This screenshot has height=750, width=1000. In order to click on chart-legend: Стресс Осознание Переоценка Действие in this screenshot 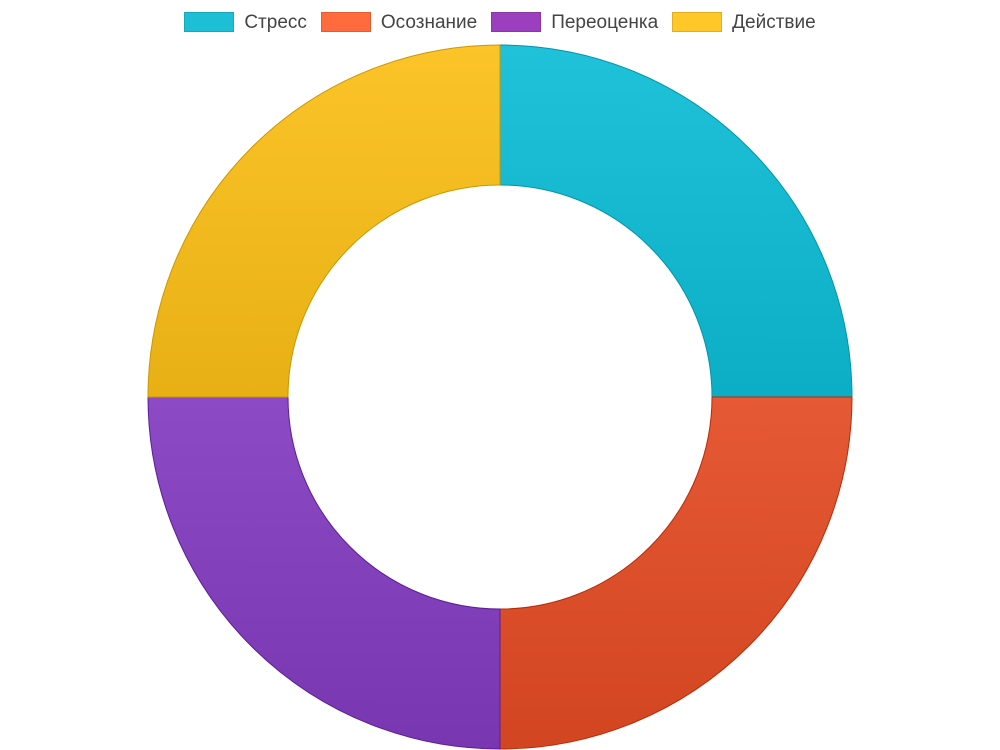, I will do `click(500, 22)`.